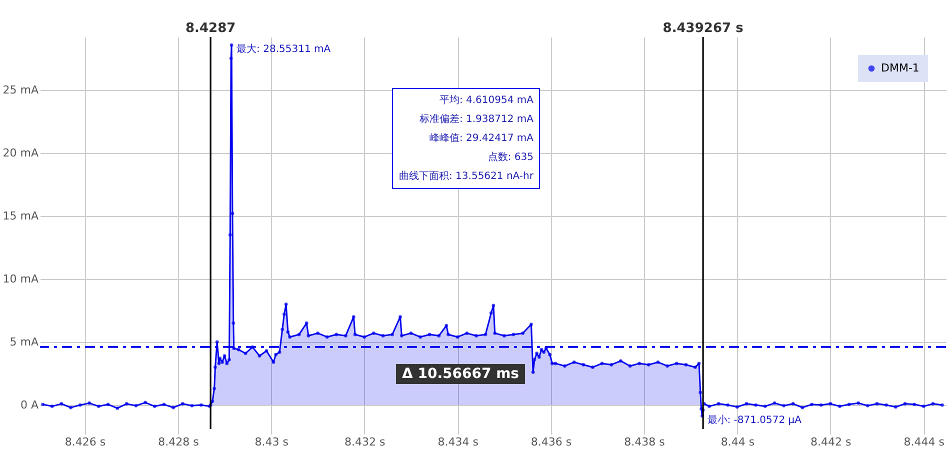 The width and height of the screenshot is (949, 451). Describe the element at coordinates (831, 442) in the screenshot. I see `x-tick-label: 8.442 s` at that location.